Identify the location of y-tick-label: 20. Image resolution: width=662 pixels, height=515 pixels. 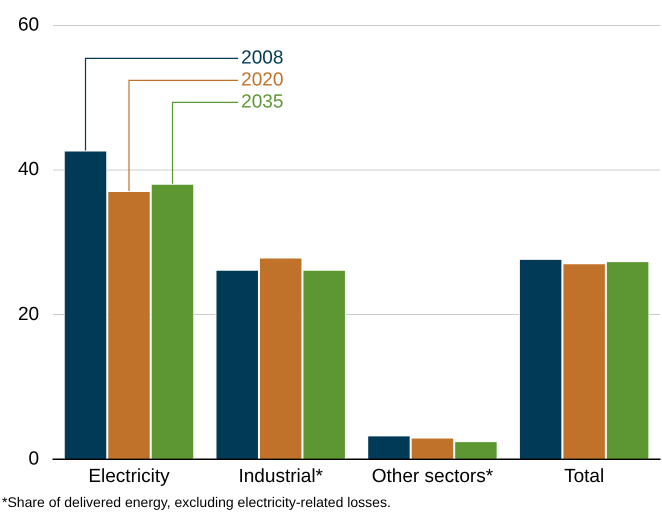
(29, 314).